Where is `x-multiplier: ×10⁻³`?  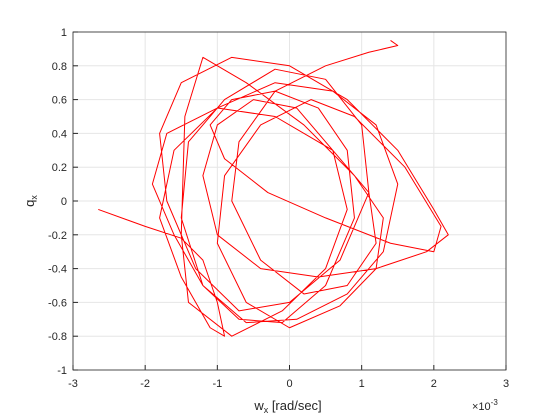
x-multiplier: ×10⁻³ is located at coordinates (485, 405).